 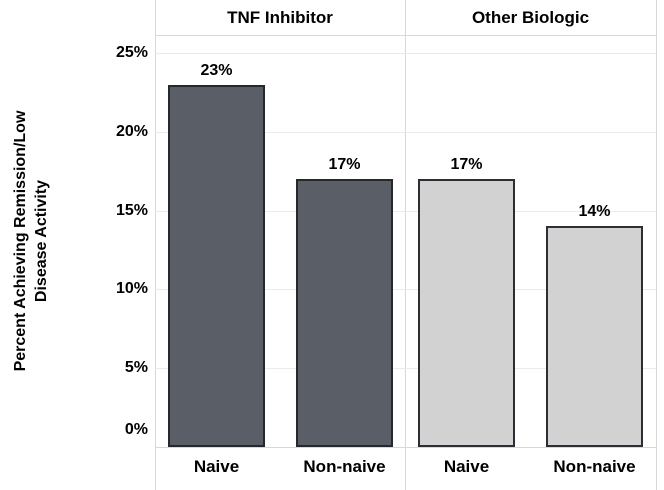 What do you see at coordinates (344, 466) in the screenshot?
I see `x-label-tnf-non-naive: Non-naive` at bounding box center [344, 466].